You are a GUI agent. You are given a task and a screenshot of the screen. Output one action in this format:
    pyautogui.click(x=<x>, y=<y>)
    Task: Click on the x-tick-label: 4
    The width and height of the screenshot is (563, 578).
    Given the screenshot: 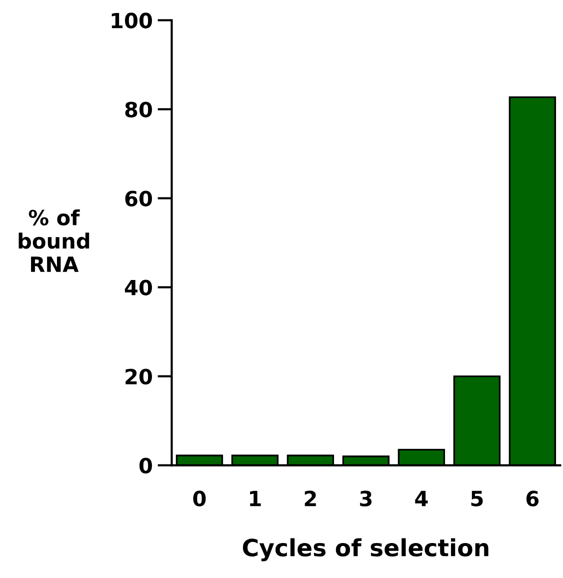 What is the action you would take?
    pyautogui.click(x=421, y=498)
    